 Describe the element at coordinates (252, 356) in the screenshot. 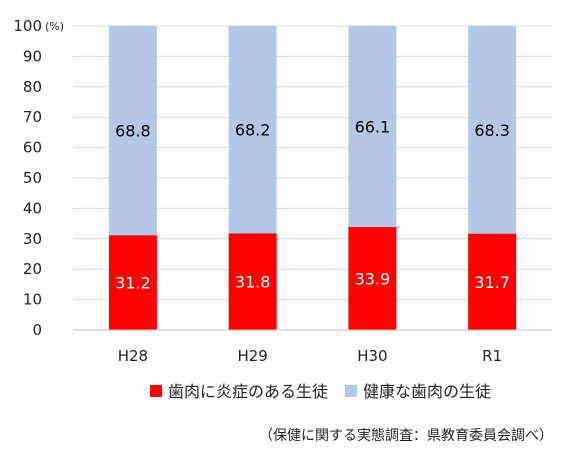

I see `x-tick-label: H29` at that location.